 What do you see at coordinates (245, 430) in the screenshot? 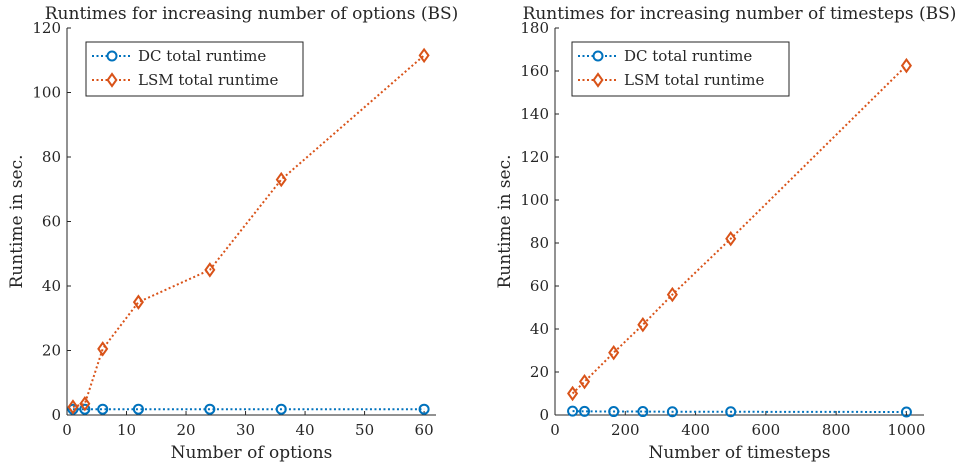
I see `x-tick-label: 30` at bounding box center [245, 430].